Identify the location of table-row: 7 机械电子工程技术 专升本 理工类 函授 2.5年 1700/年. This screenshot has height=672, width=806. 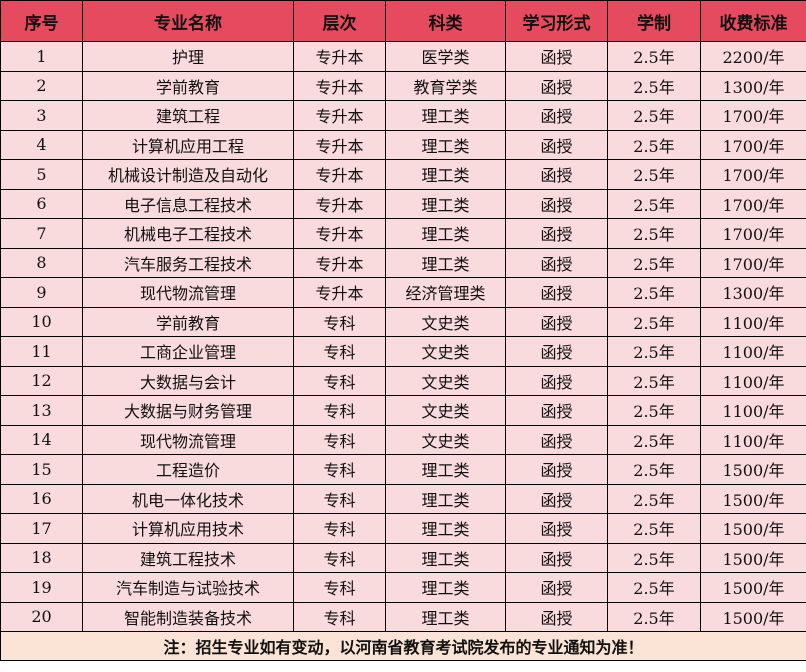
(403, 233).